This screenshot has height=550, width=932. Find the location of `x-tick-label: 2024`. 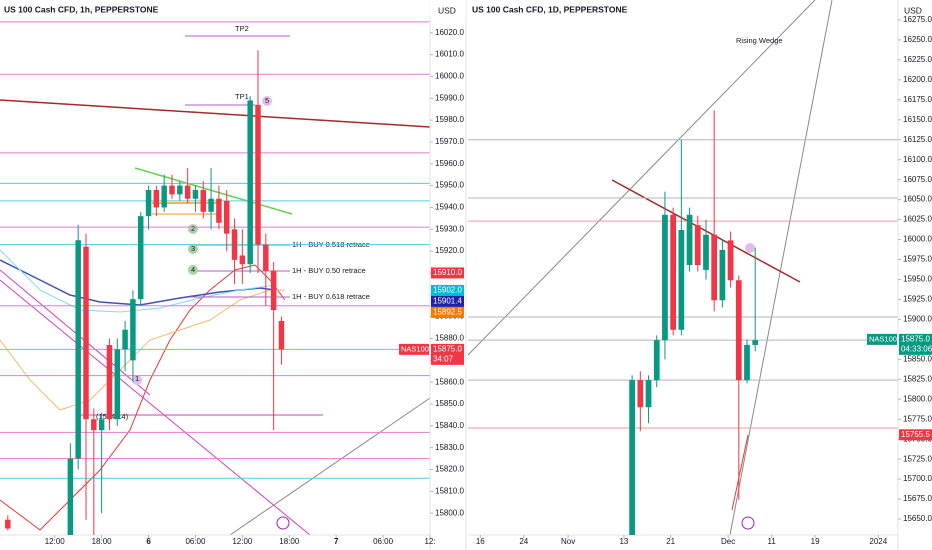

x-tick-label: 2024 is located at coordinates (878, 541).